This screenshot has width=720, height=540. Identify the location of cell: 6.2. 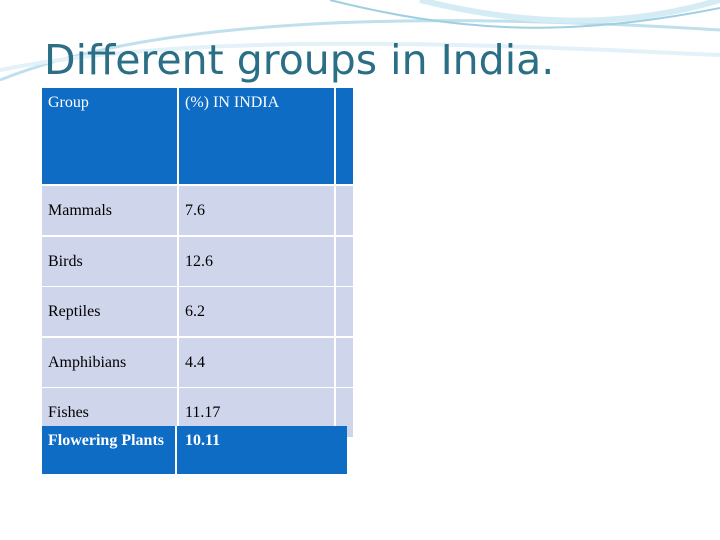
(256, 312).